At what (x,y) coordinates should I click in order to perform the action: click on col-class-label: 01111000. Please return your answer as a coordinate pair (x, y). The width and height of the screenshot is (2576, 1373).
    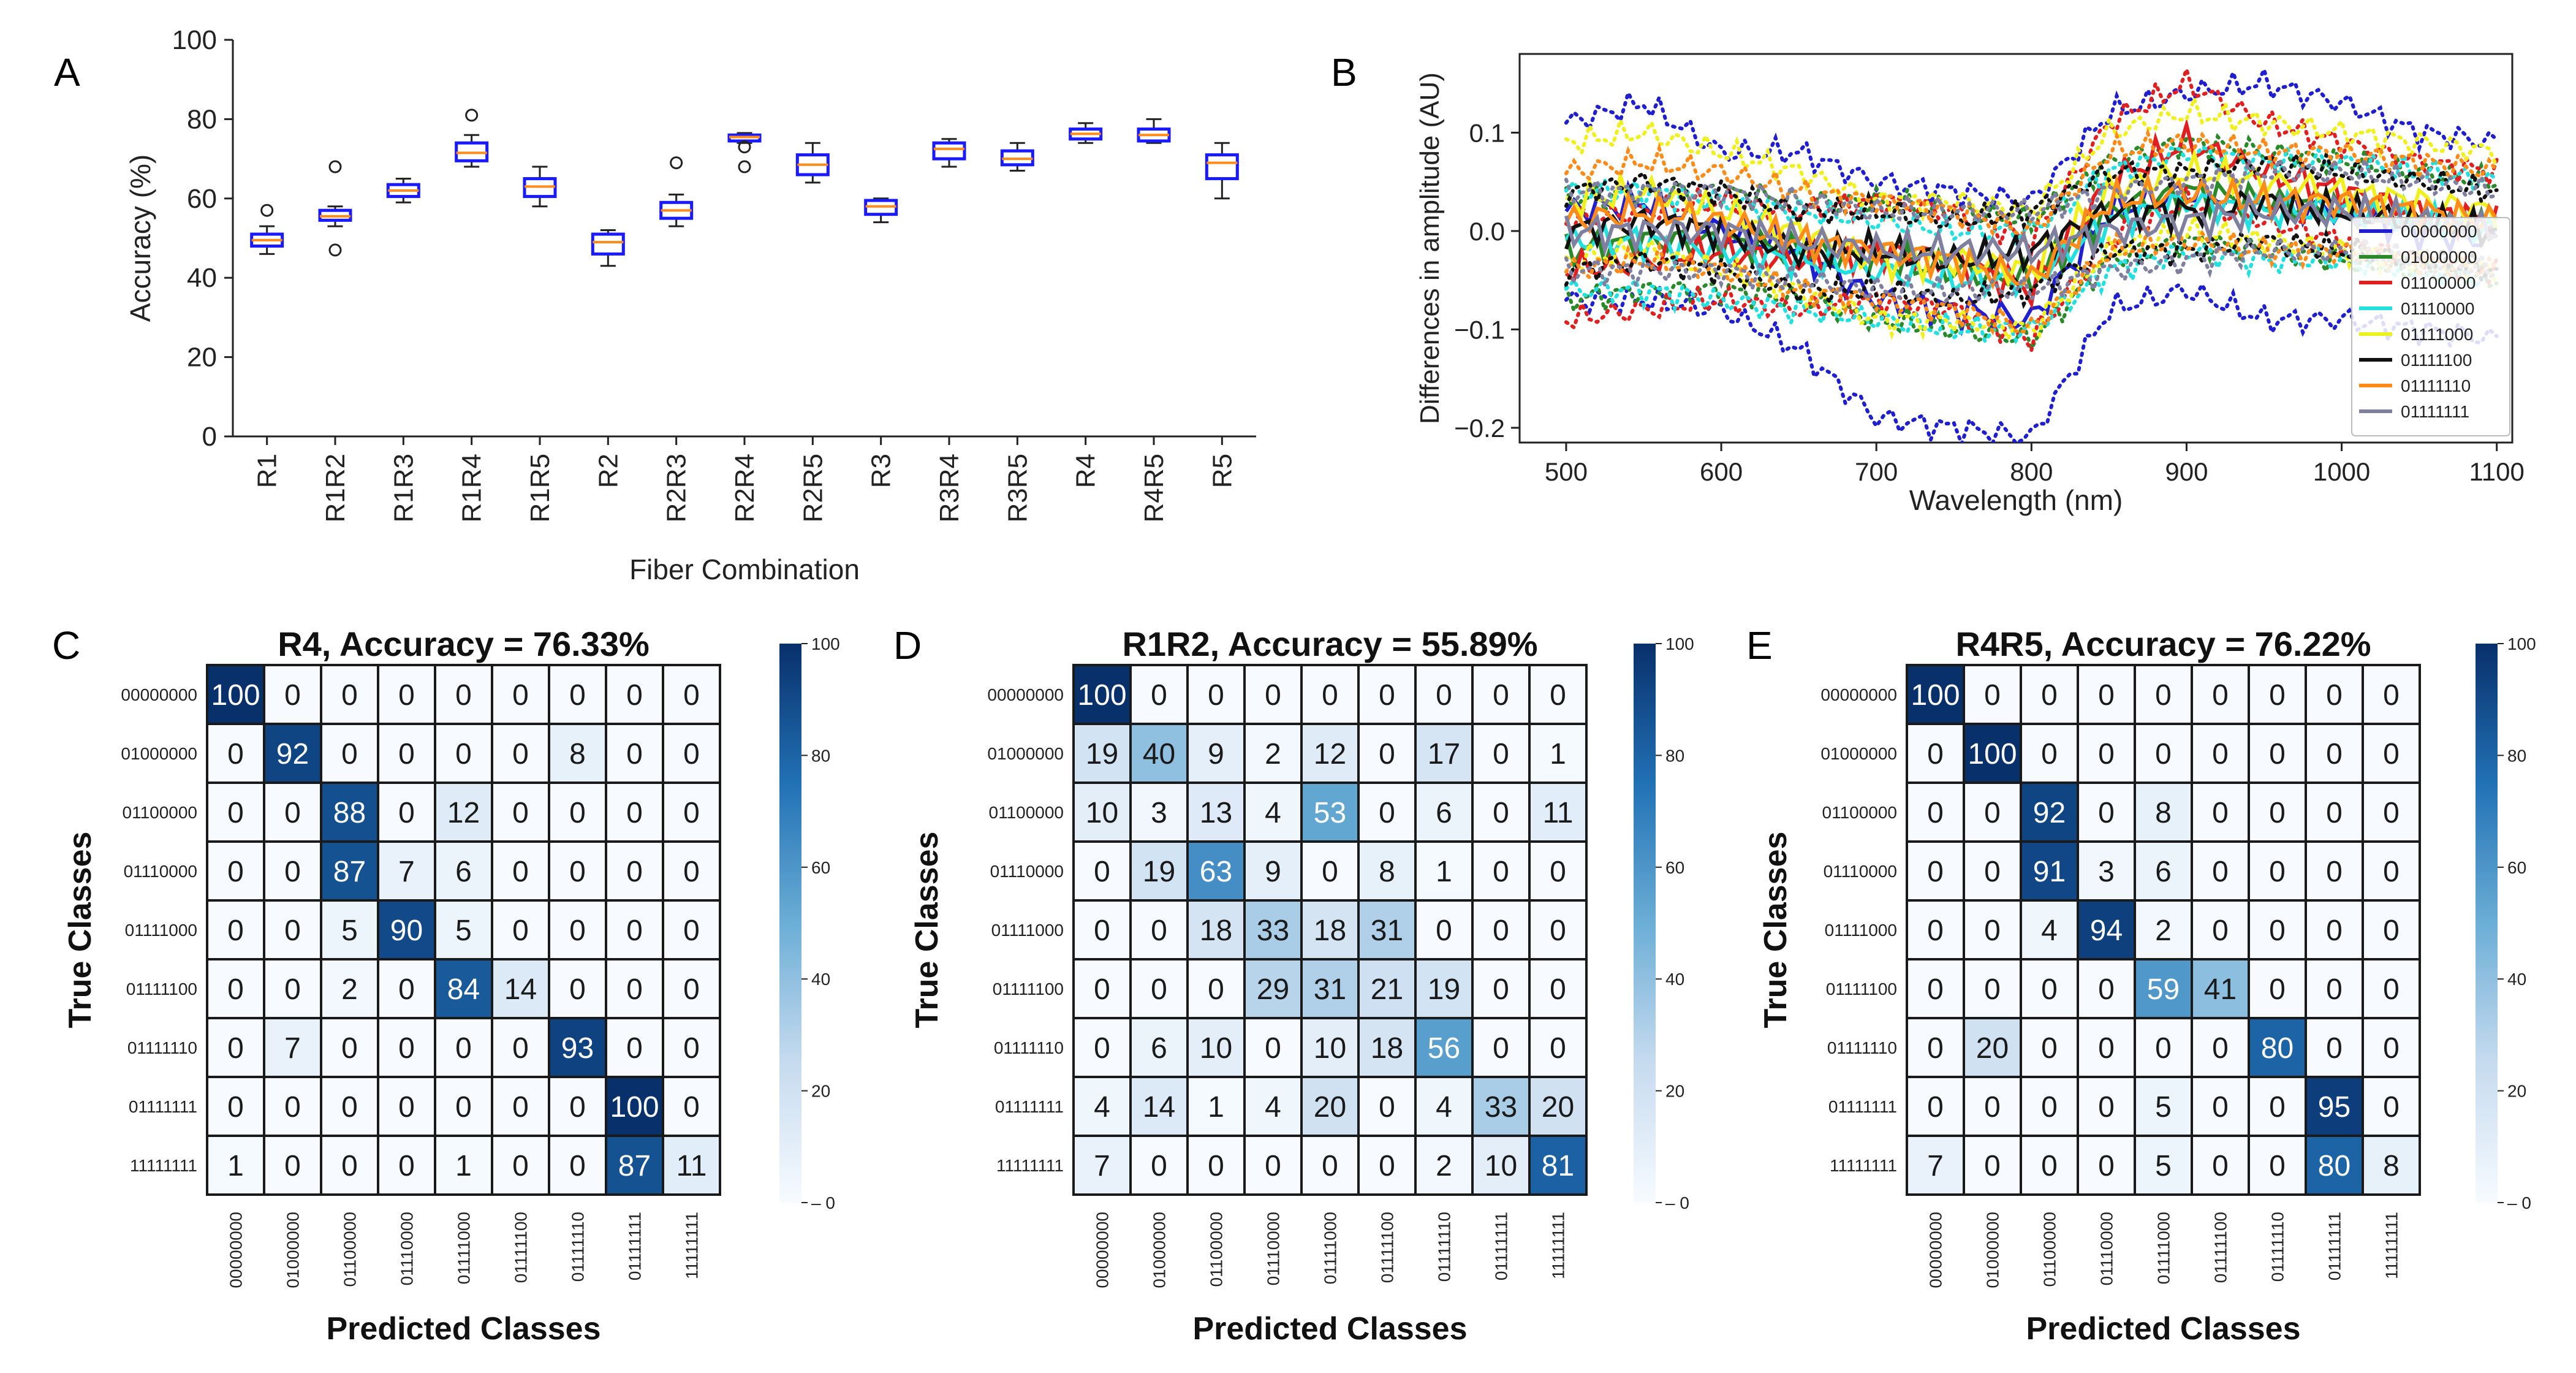
    Looking at the image, I should click on (1330, 1248).